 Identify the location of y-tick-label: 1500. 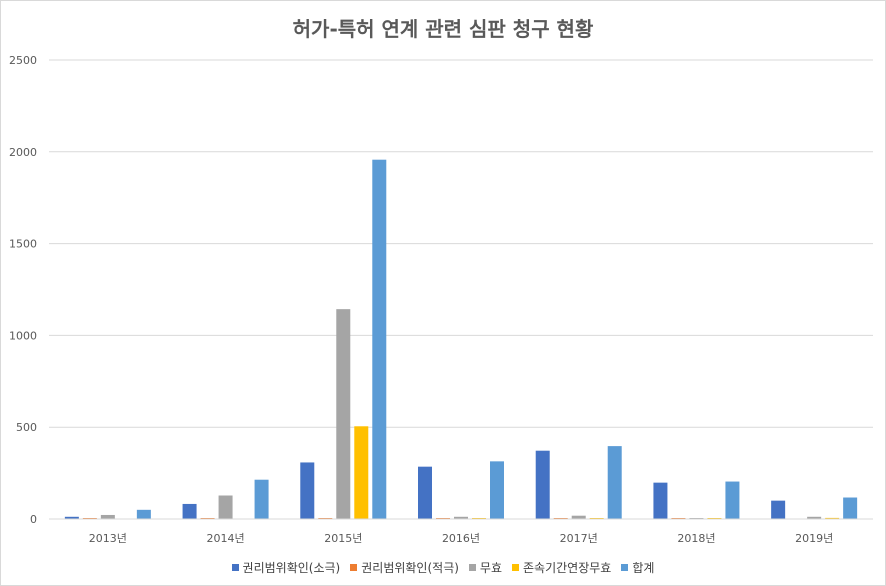
(23, 244).